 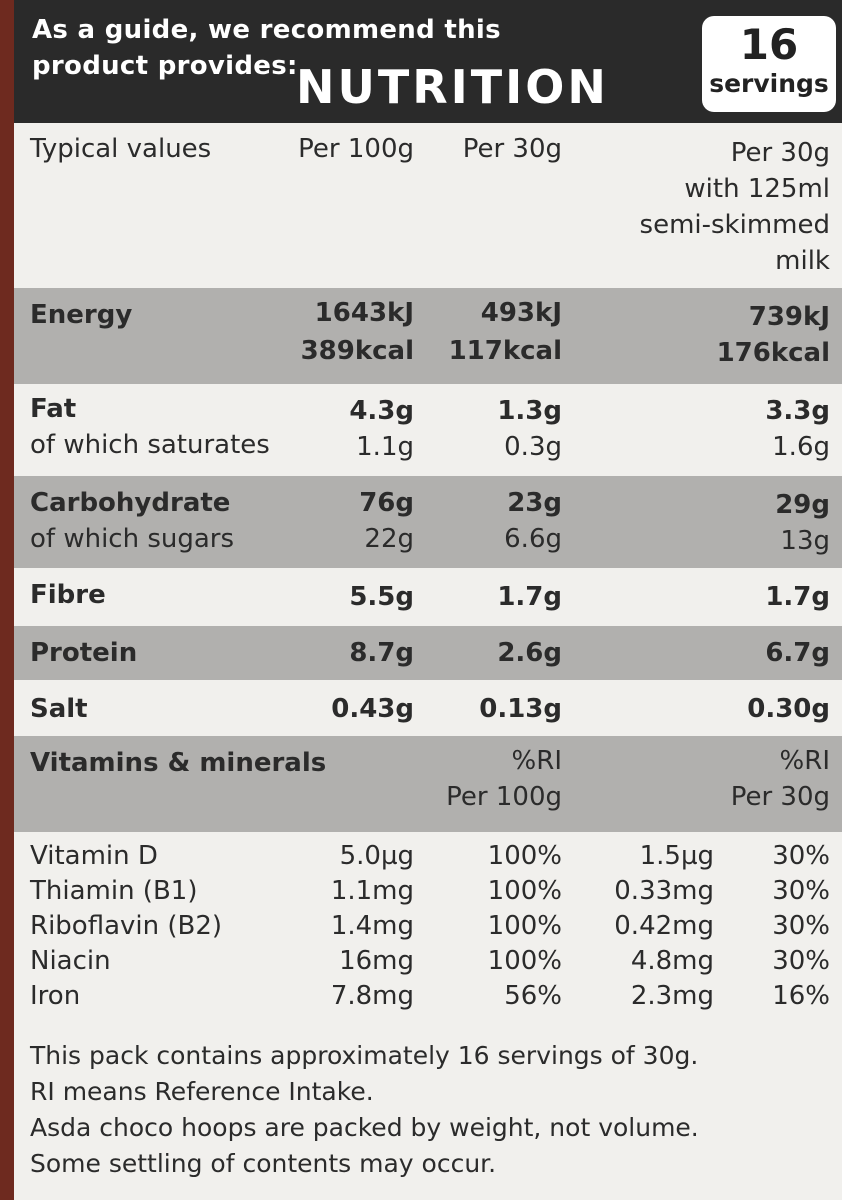 What do you see at coordinates (664, 926) in the screenshot?
I see `vitamin-per30: 0.42mg` at bounding box center [664, 926].